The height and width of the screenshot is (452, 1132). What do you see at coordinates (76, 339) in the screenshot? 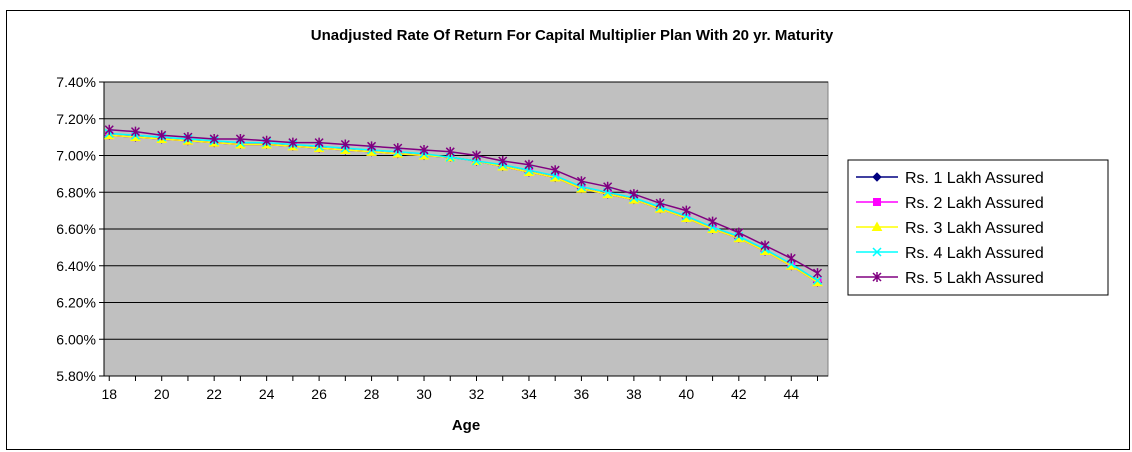
I see `y-tick-label: 6.00%` at bounding box center [76, 339].